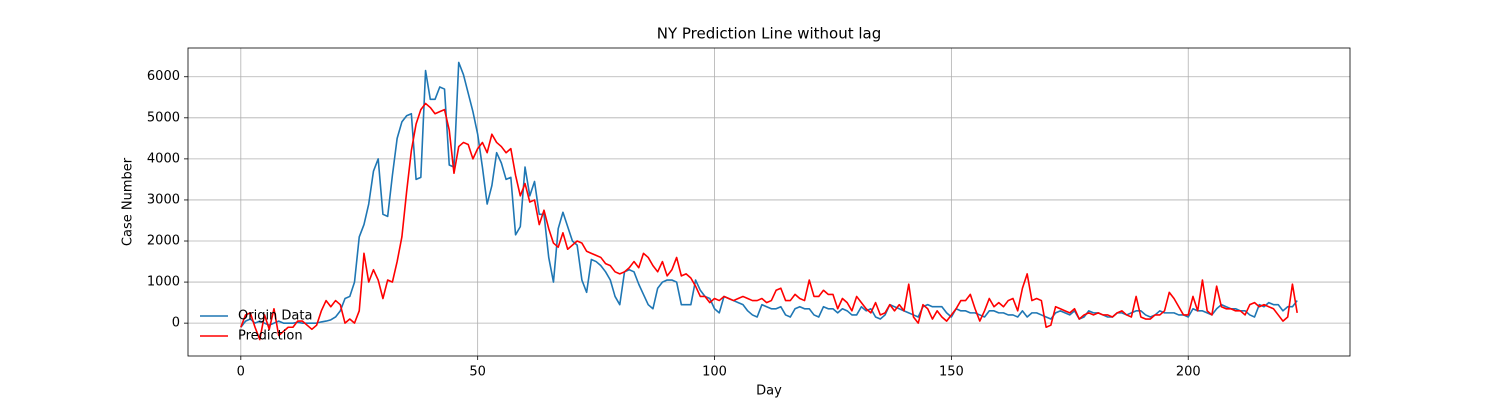  I want to click on x-tick-label: 50, so click(477, 372).